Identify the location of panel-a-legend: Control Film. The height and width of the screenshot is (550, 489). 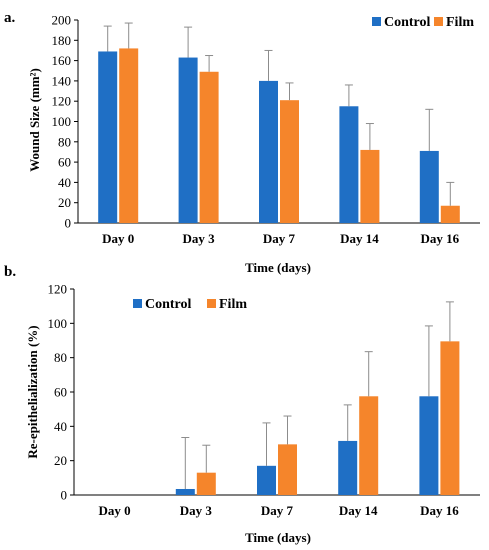
(423, 22).